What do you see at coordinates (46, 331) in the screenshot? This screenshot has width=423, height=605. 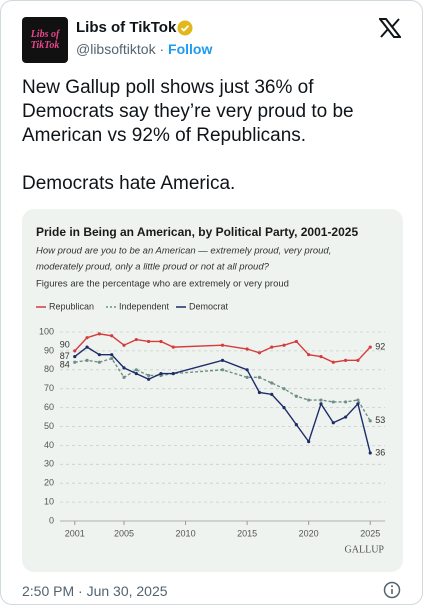 I see `y-tick-label: 100` at bounding box center [46, 331].